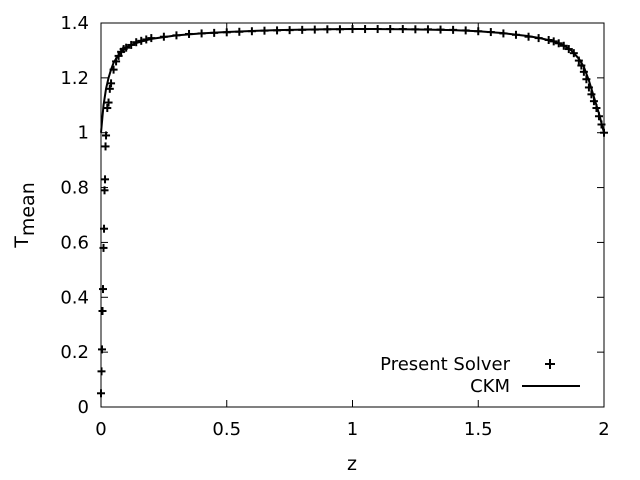  What do you see at coordinates (603, 429) in the screenshot?
I see `x-tick-label: 2` at bounding box center [603, 429].